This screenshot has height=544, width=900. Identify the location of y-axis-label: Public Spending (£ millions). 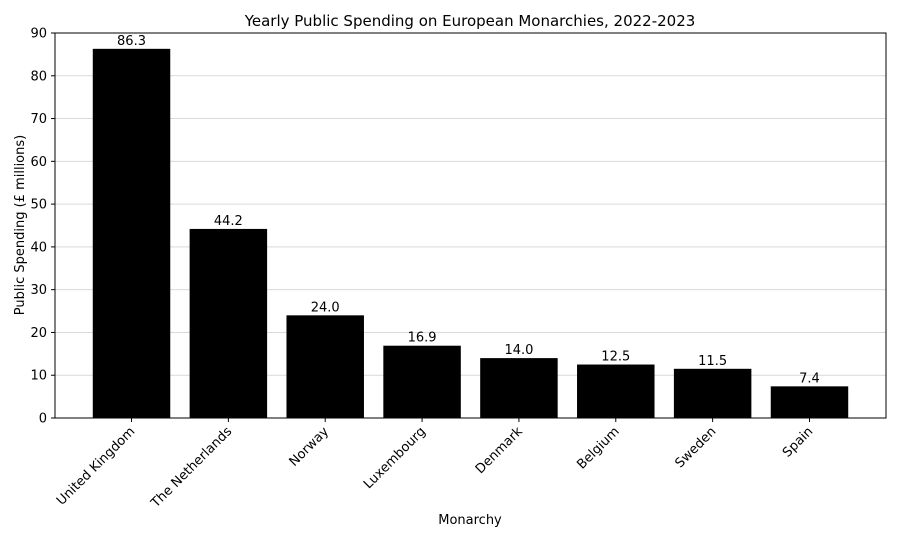
(20, 225).